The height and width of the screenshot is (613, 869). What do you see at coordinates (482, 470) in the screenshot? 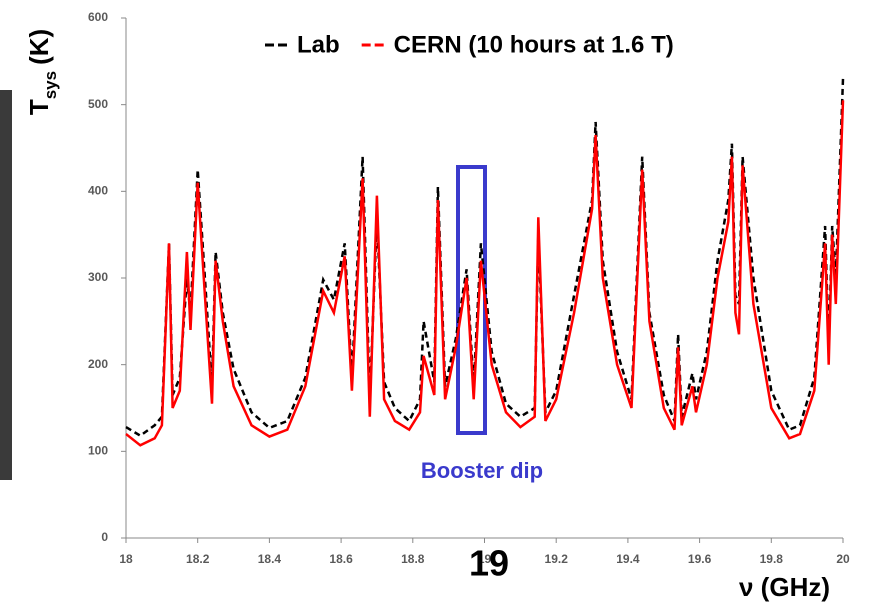
I see `annotation: Booster dip` at bounding box center [482, 470].